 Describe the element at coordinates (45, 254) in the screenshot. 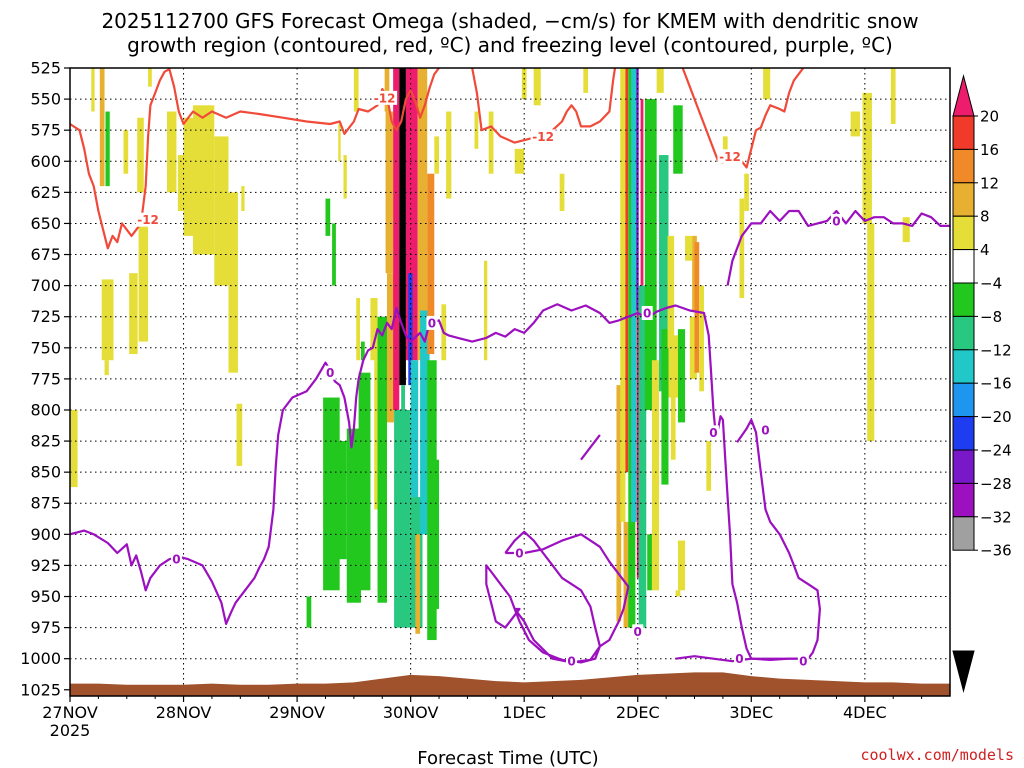

I see `y-tick-label: 675` at that location.